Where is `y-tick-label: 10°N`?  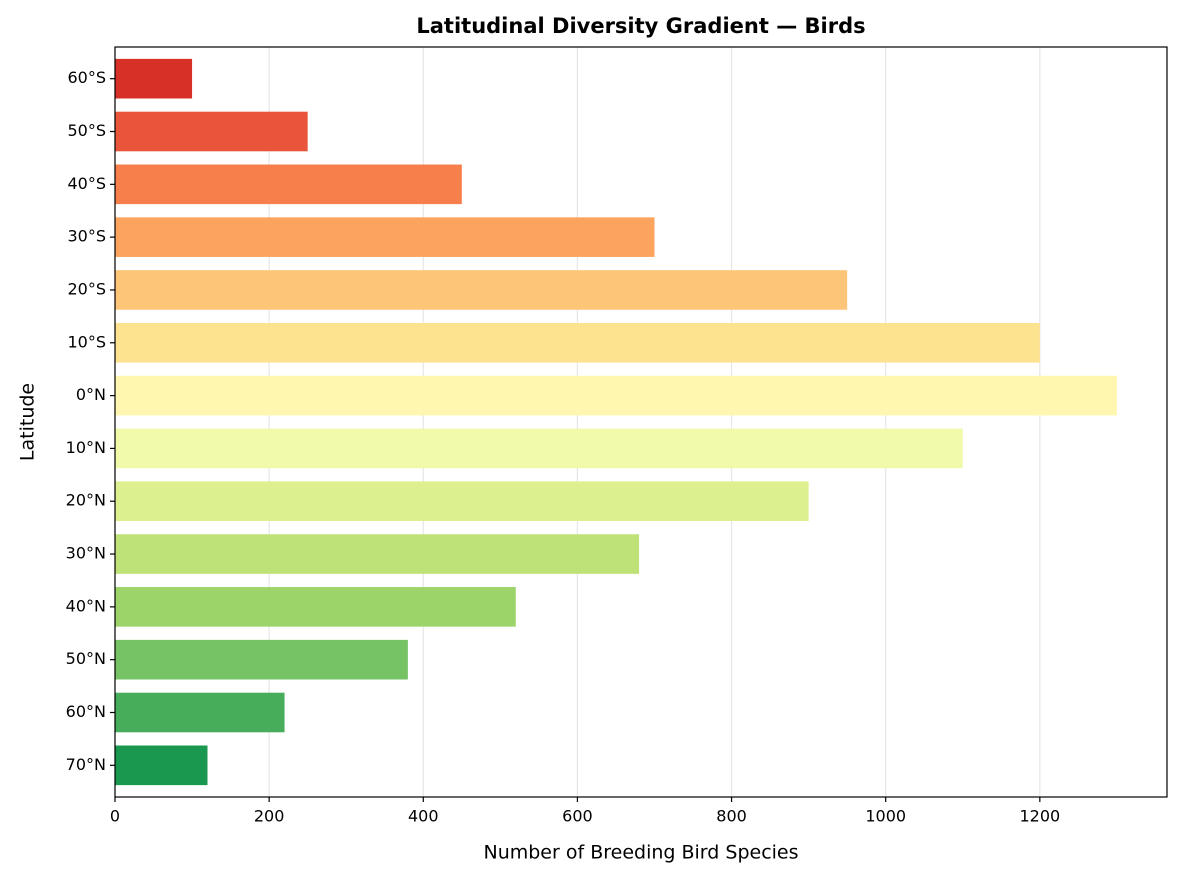 y-tick-label: 10°N is located at coordinates (86, 447).